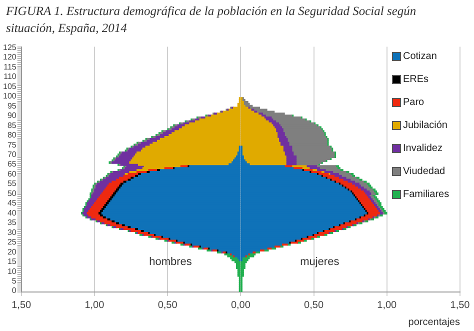 This screenshot has height=331, width=474. I want to click on y-tick-label: 70, so click(12, 155).